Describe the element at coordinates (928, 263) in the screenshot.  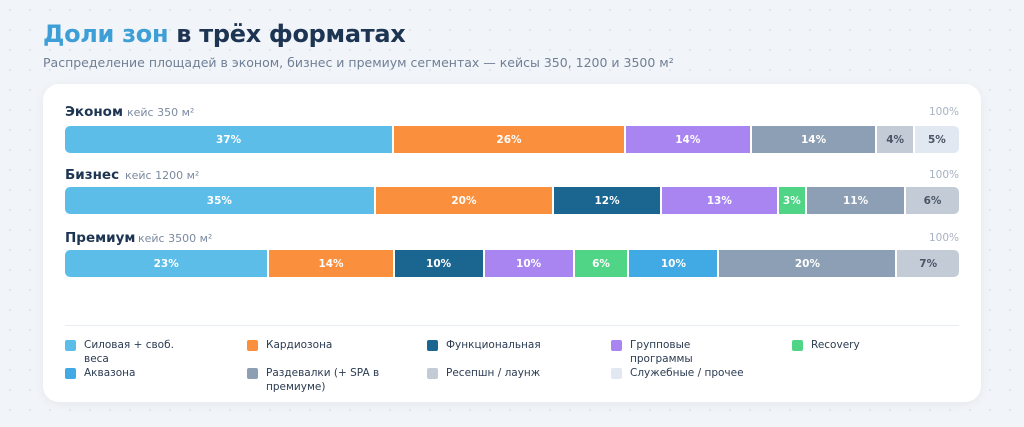
I see `bar-segment-reception: 7%` at that location.